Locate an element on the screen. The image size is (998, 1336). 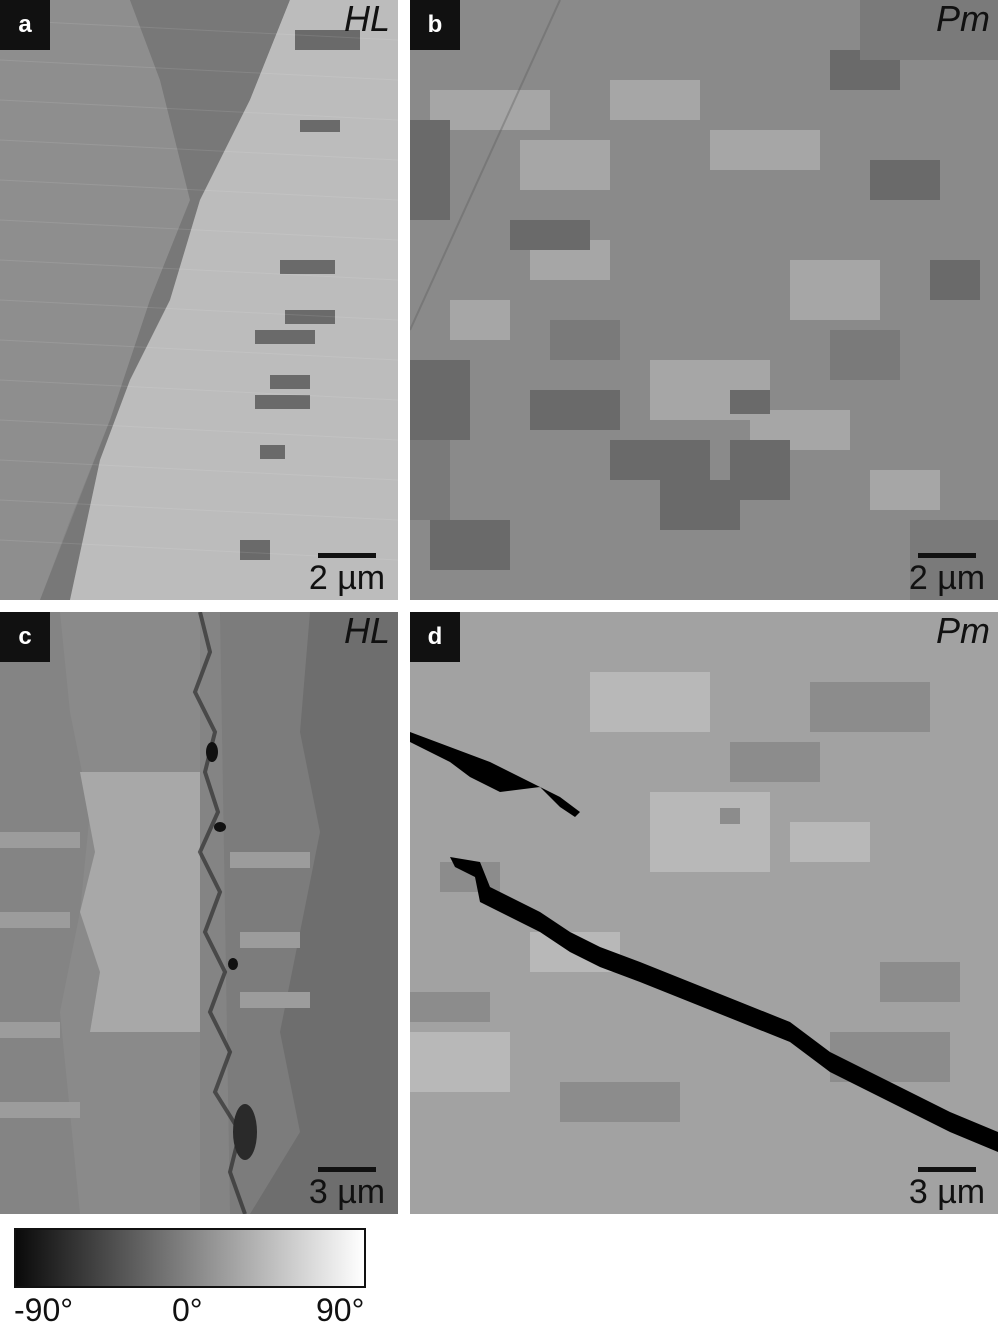
colorbar-tick-min: -90° is located at coordinates (44, 1310).